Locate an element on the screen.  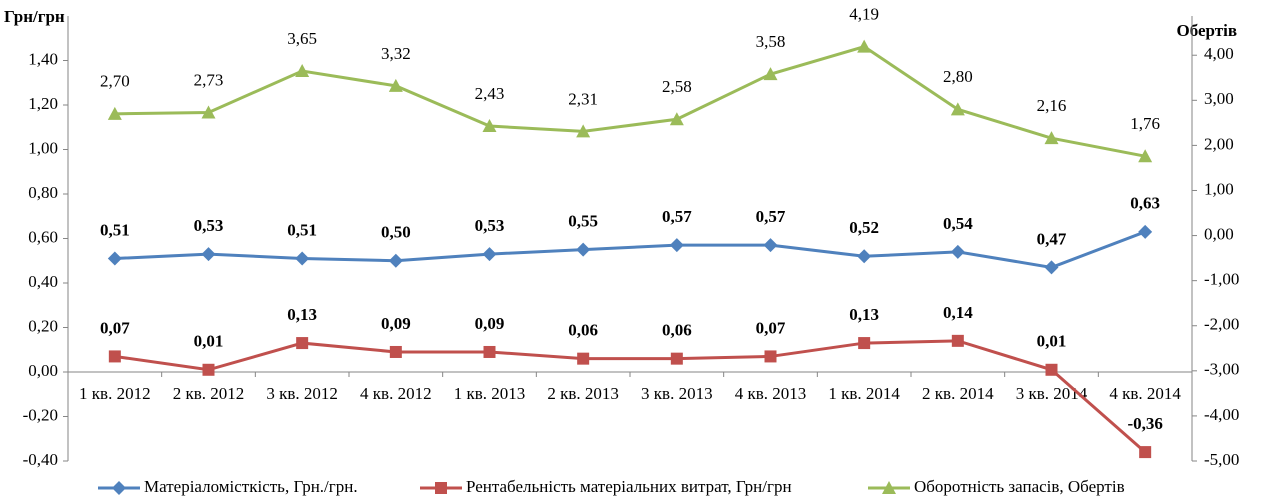
legend-label: Матеріаломісткість, Грн./грн. is located at coordinates (251, 486).